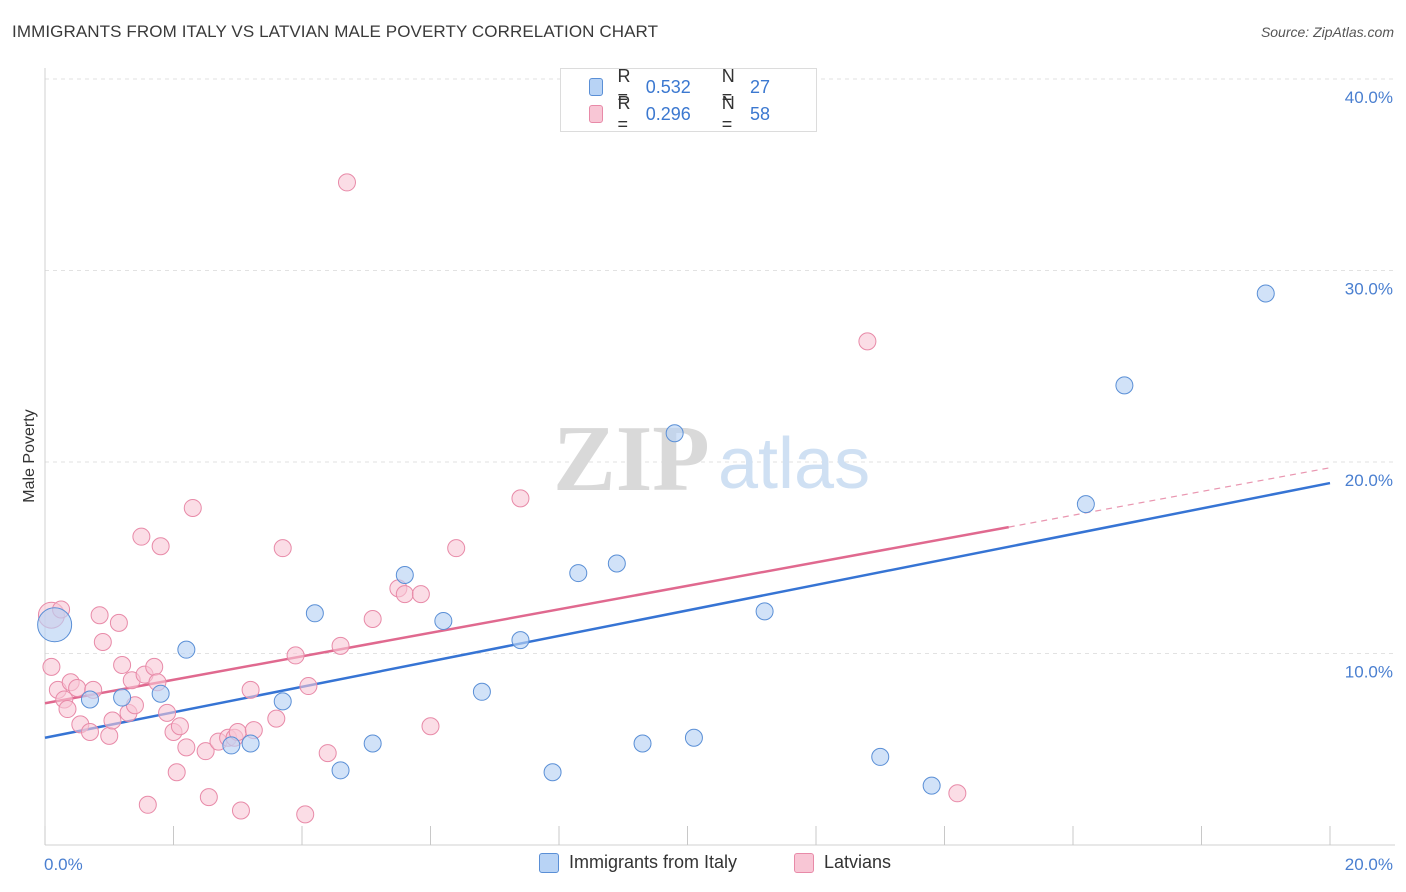 The width and height of the screenshot is (1406, 892). I want to click on source-credit: Source: ZipAtlas.com, so click(1327, 32).